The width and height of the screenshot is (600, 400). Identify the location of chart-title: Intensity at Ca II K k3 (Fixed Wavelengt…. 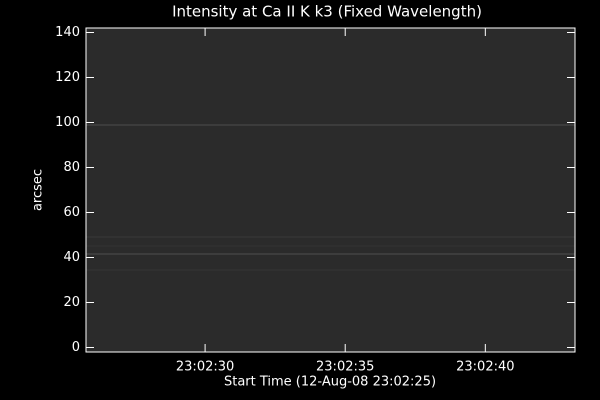
(327, 12).